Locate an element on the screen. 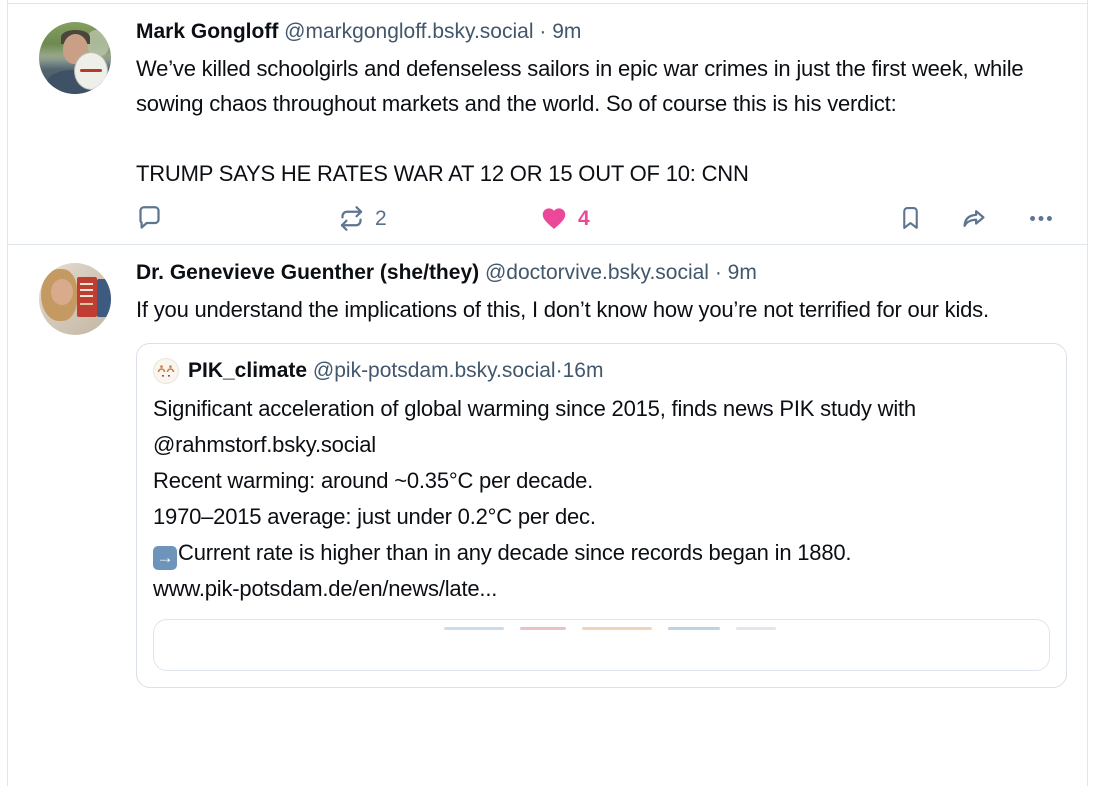 The width and height of the screenshot is (1098, 786). like-button: 4 is located at coordinates (565, 218).